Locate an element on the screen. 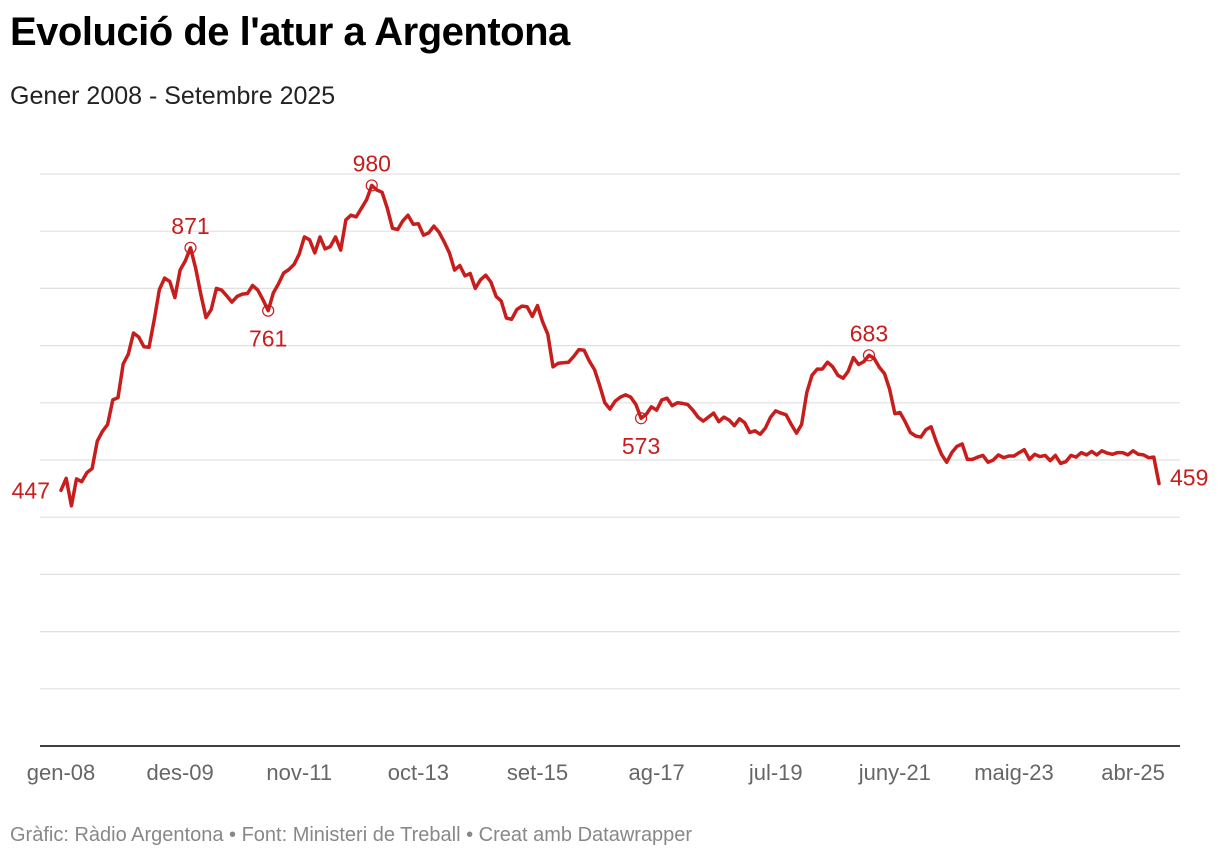 The image size is (1220, 862). x-tick-label: des-09 is located at coordinates (179, 772).